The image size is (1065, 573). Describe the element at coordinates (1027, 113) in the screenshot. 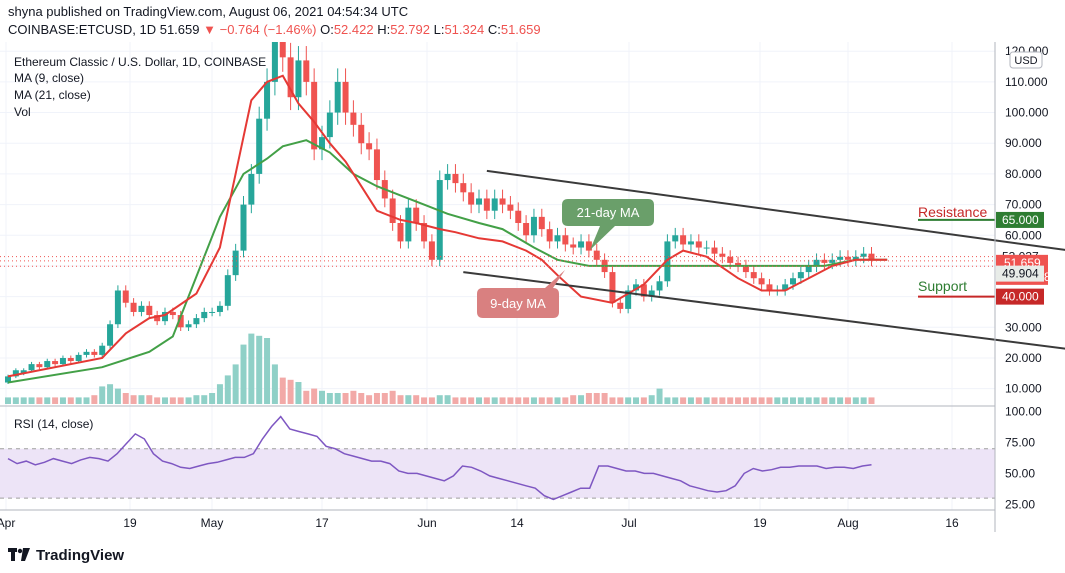

I see `price-tick-label: 100.000` at that location.